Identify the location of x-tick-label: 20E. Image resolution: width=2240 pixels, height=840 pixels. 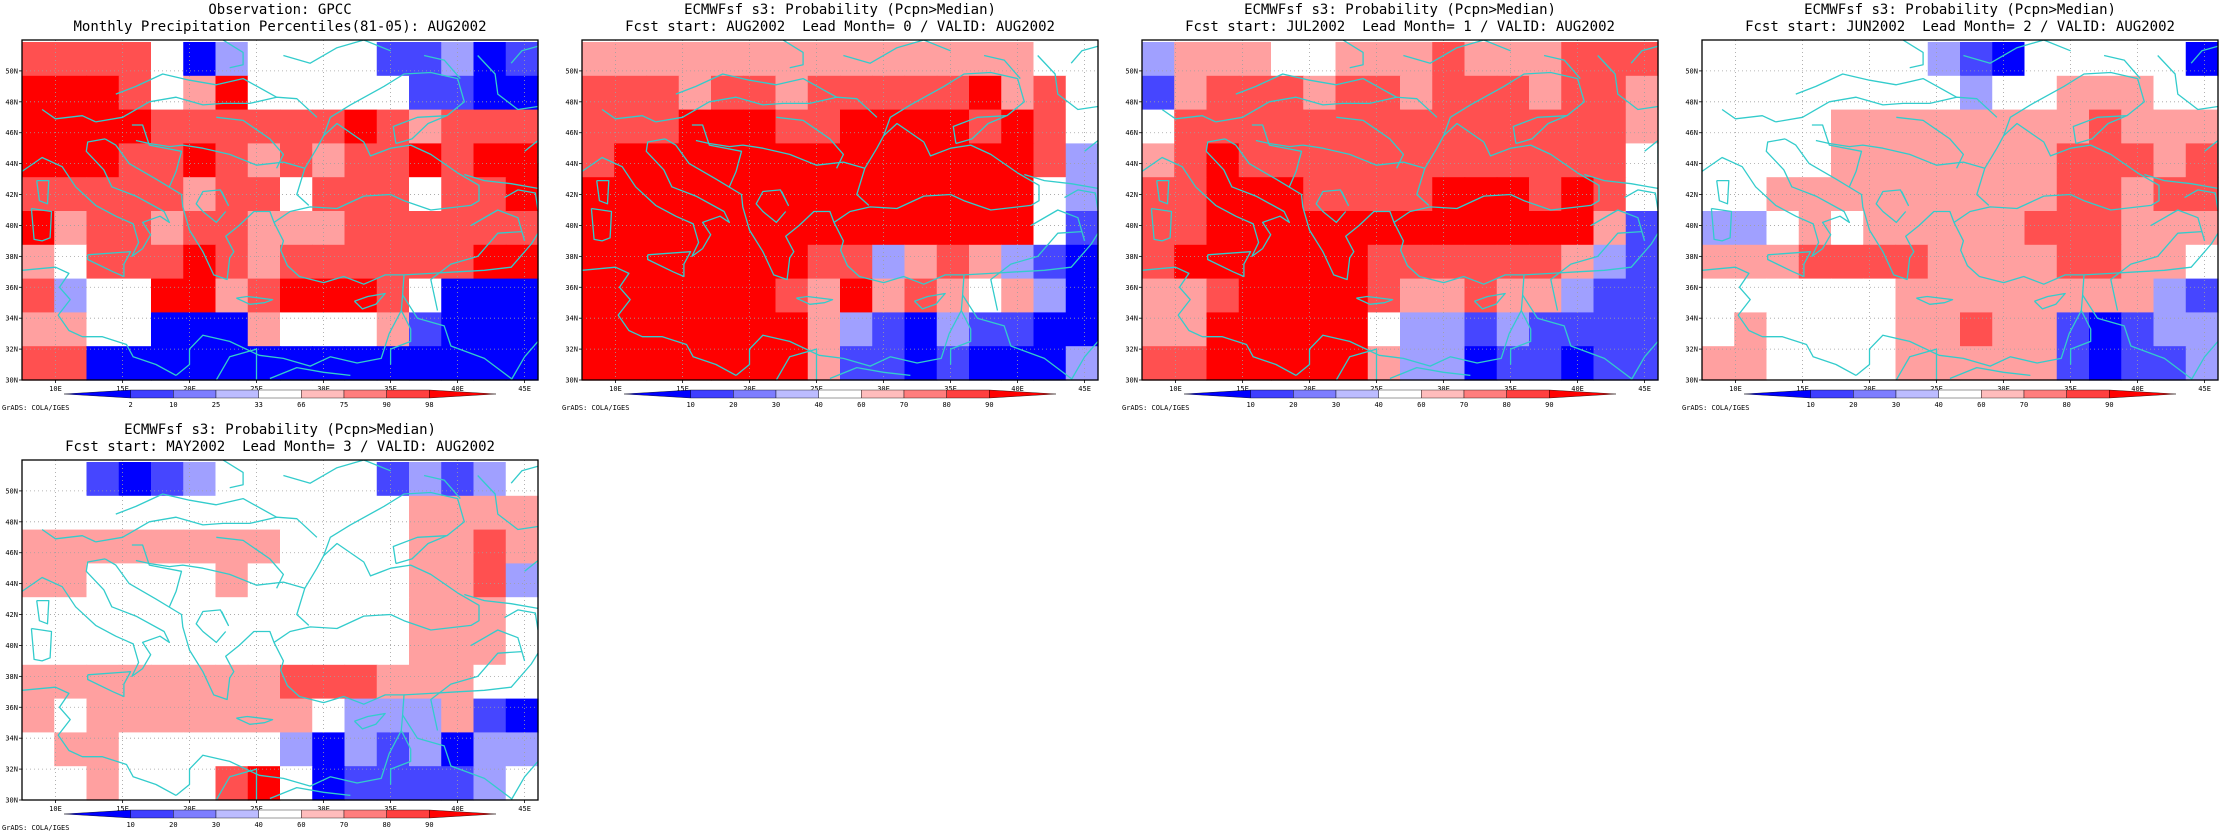
(1869, 389).